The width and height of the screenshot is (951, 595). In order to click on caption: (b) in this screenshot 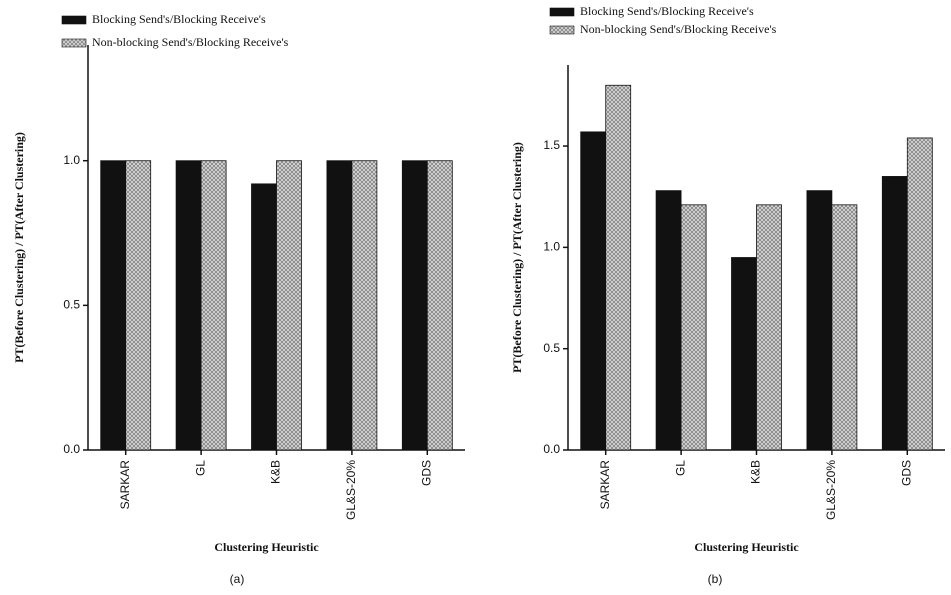, I will do `click(715, 579)`.